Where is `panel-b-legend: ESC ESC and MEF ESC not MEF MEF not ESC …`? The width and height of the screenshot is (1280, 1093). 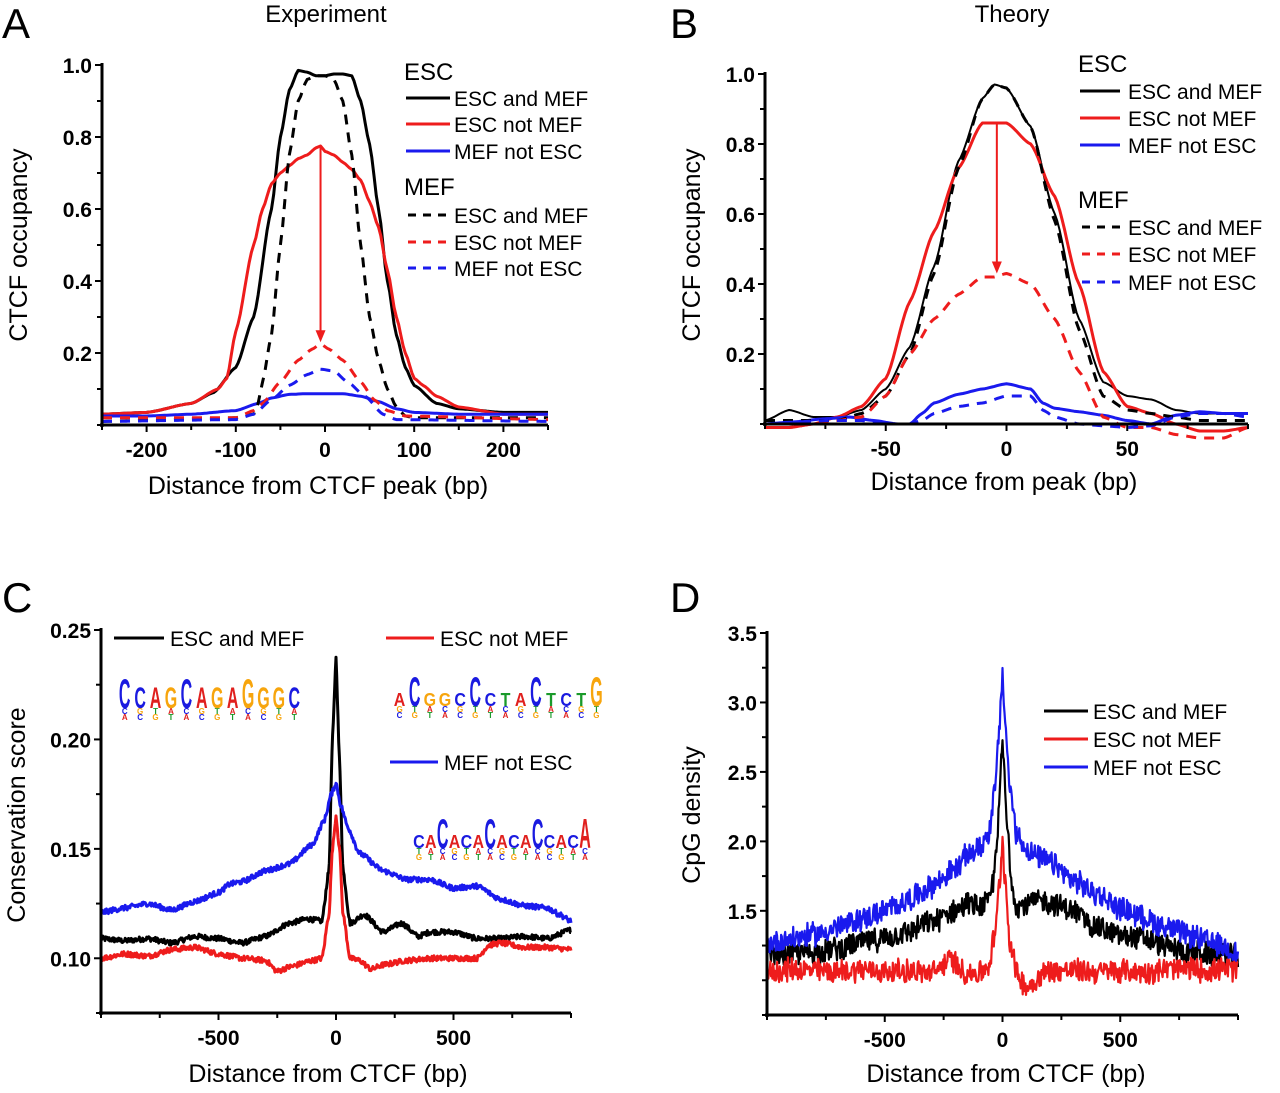 panel-b-legend: ESC ESC and MEF ESC not MEF MEF not ESC … is located at coordinates (1170, 173).